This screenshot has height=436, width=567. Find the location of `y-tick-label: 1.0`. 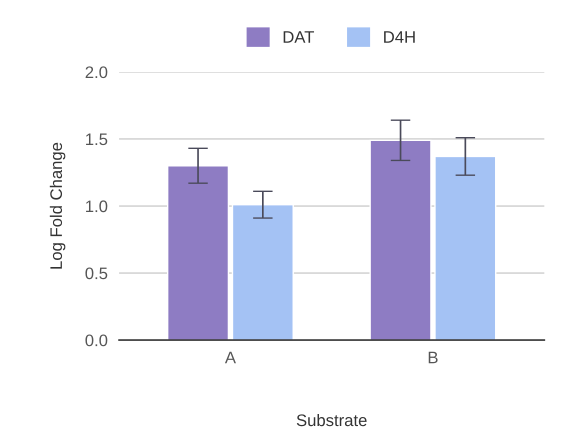

y-tick-label: 1.0 is located at coordinates (97, 206).